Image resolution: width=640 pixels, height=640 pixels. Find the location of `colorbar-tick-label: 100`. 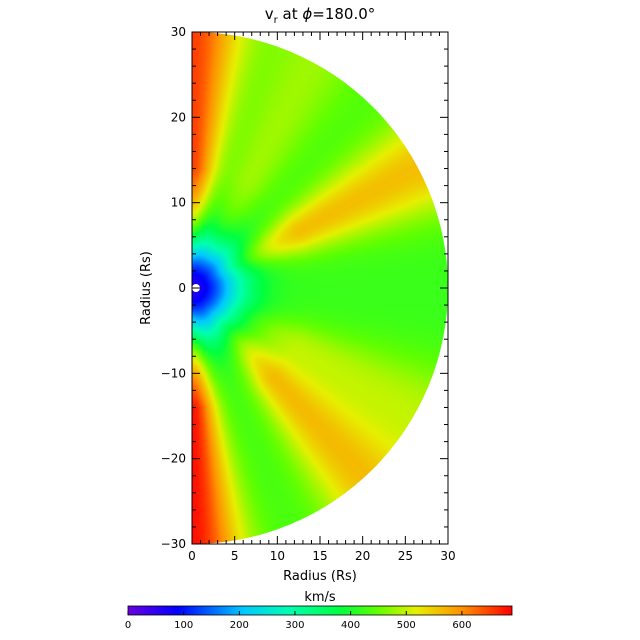

colorbar-tick-label: 100 is located at coordinates (183, 625).